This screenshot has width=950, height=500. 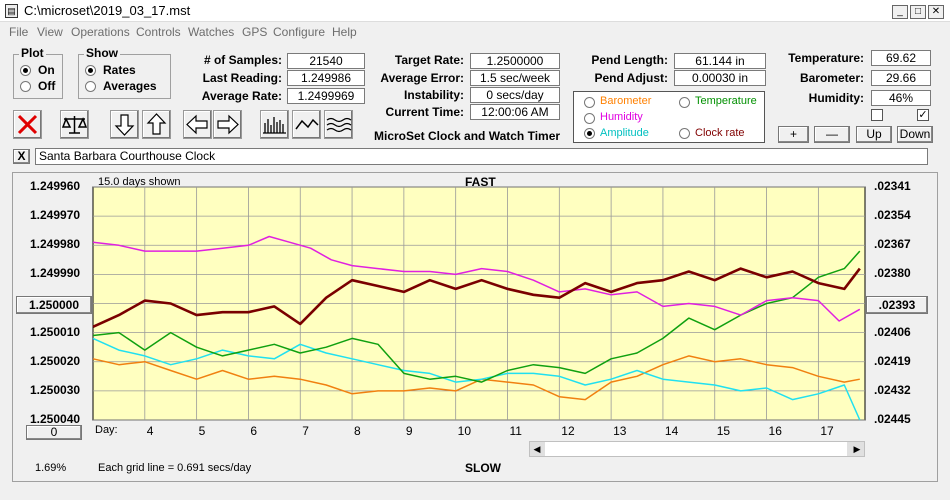 What do you see at coordinates (19, 32) in the screenshot?
I see `menu-file: File` at bounding box center [19, 32].